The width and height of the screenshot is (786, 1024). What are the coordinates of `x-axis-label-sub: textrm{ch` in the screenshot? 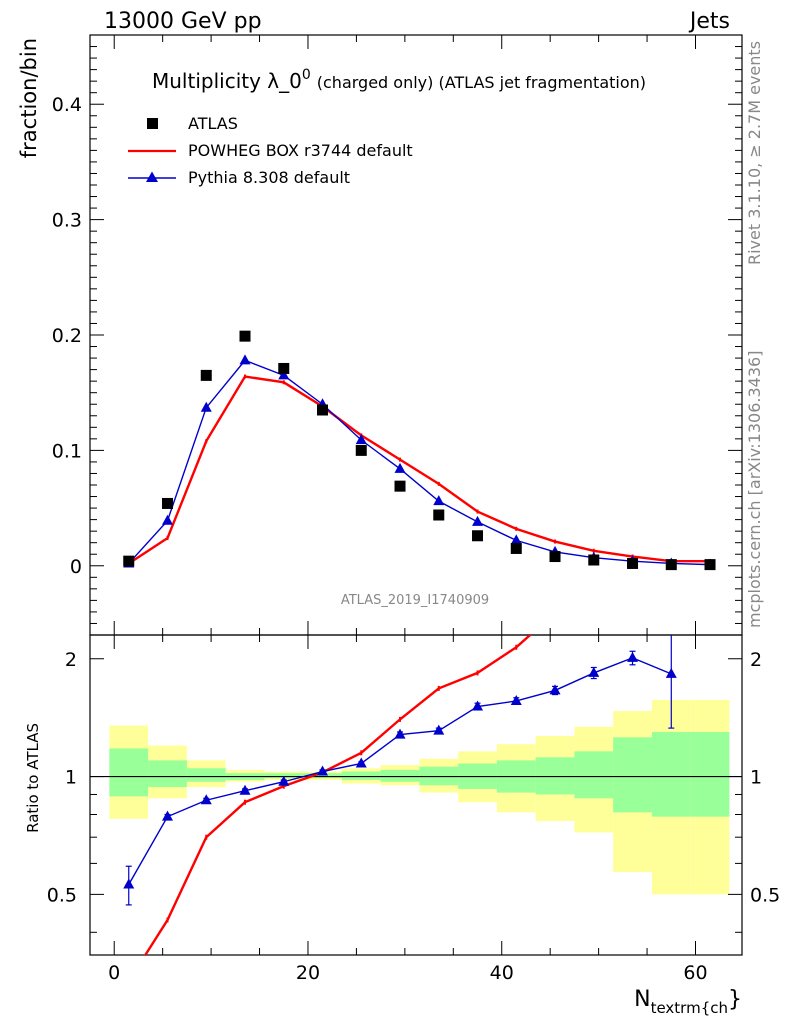 It's located at (689, 1008).